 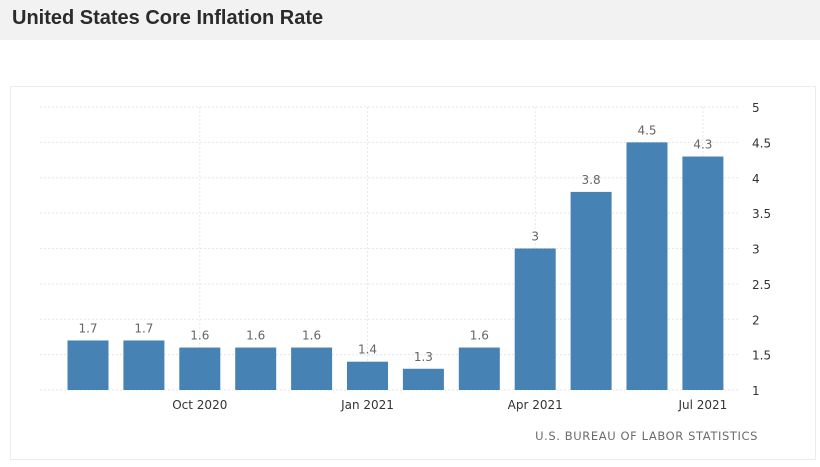 What do you see at coordinates (168, 18) in the screenshot?
I see `page-title: United States Core Inflation Rate` at bounding box center [168, 18].